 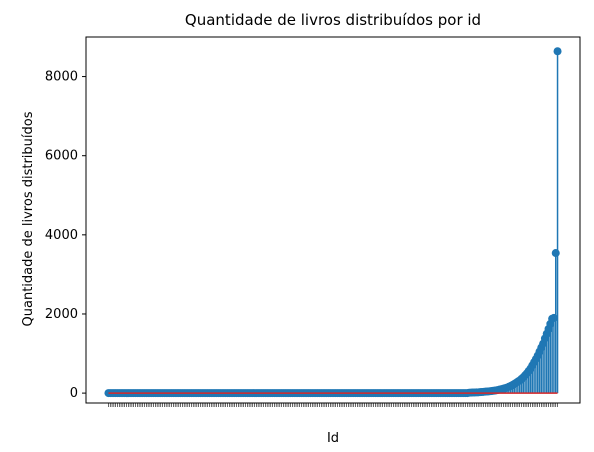 I want to click on y-tick-label: 0, so click(x=74, y=393).